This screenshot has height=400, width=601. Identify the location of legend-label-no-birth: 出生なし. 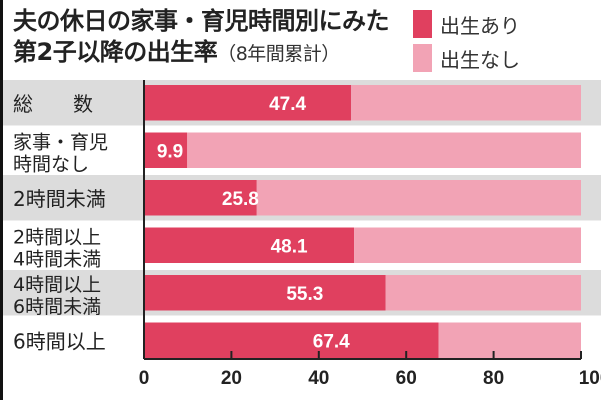
(480, 59).